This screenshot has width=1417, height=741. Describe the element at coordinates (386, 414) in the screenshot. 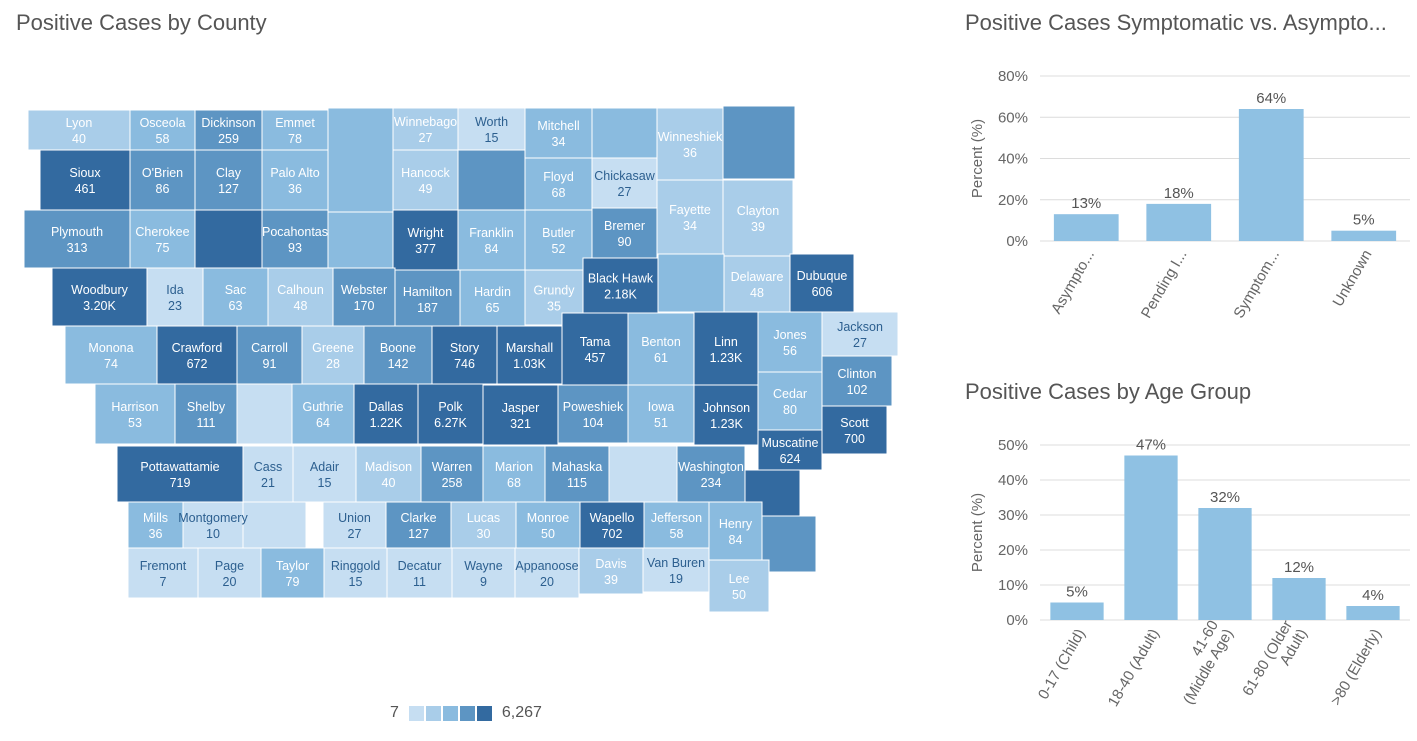

I see `county-dallas` at that location.